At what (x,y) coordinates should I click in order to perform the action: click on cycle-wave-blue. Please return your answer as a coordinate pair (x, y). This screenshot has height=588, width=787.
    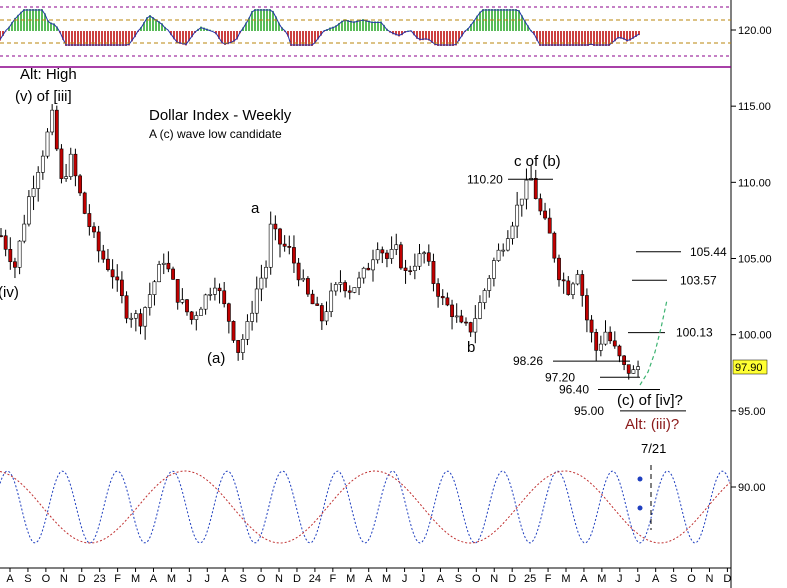
    Looking at the image, I should click on (365, 507).